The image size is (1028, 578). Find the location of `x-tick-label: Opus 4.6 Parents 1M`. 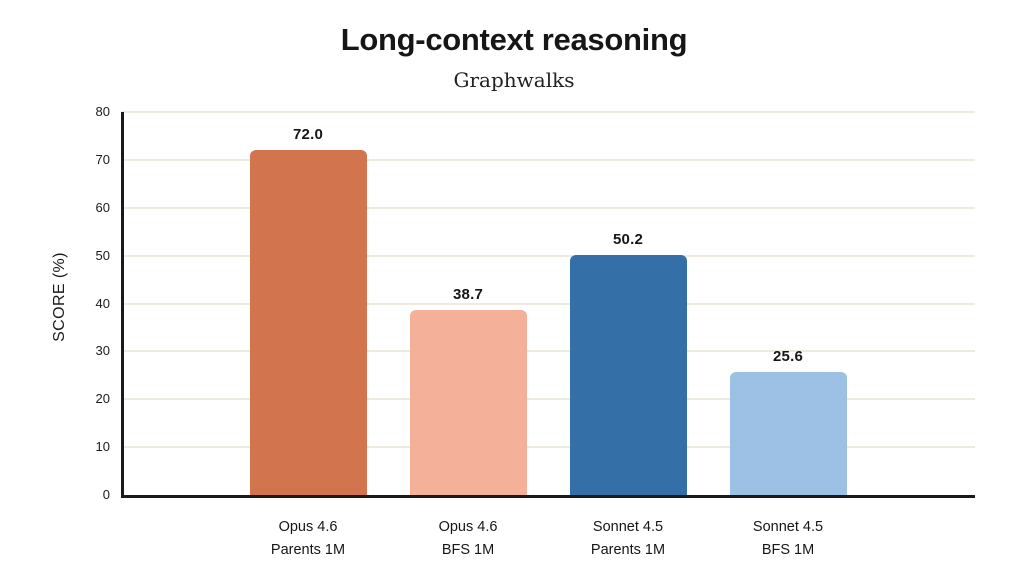

x-tick-label: Opus 4.6 Parents 1M is located at coordinates (308, 539).